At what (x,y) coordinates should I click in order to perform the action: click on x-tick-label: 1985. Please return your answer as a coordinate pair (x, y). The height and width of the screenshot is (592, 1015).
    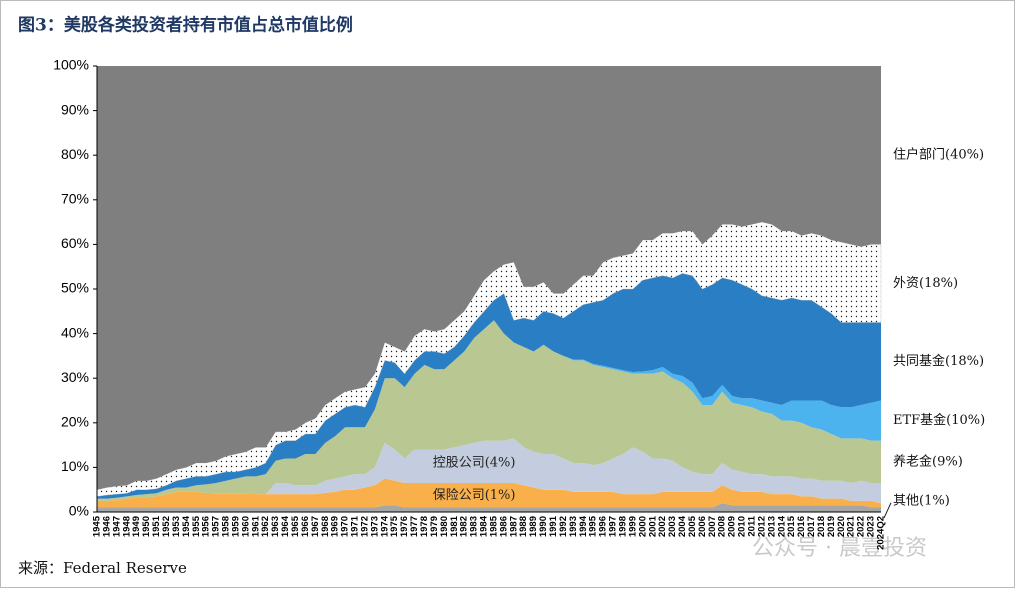
    Looking at the image, I should click on (493, 526).